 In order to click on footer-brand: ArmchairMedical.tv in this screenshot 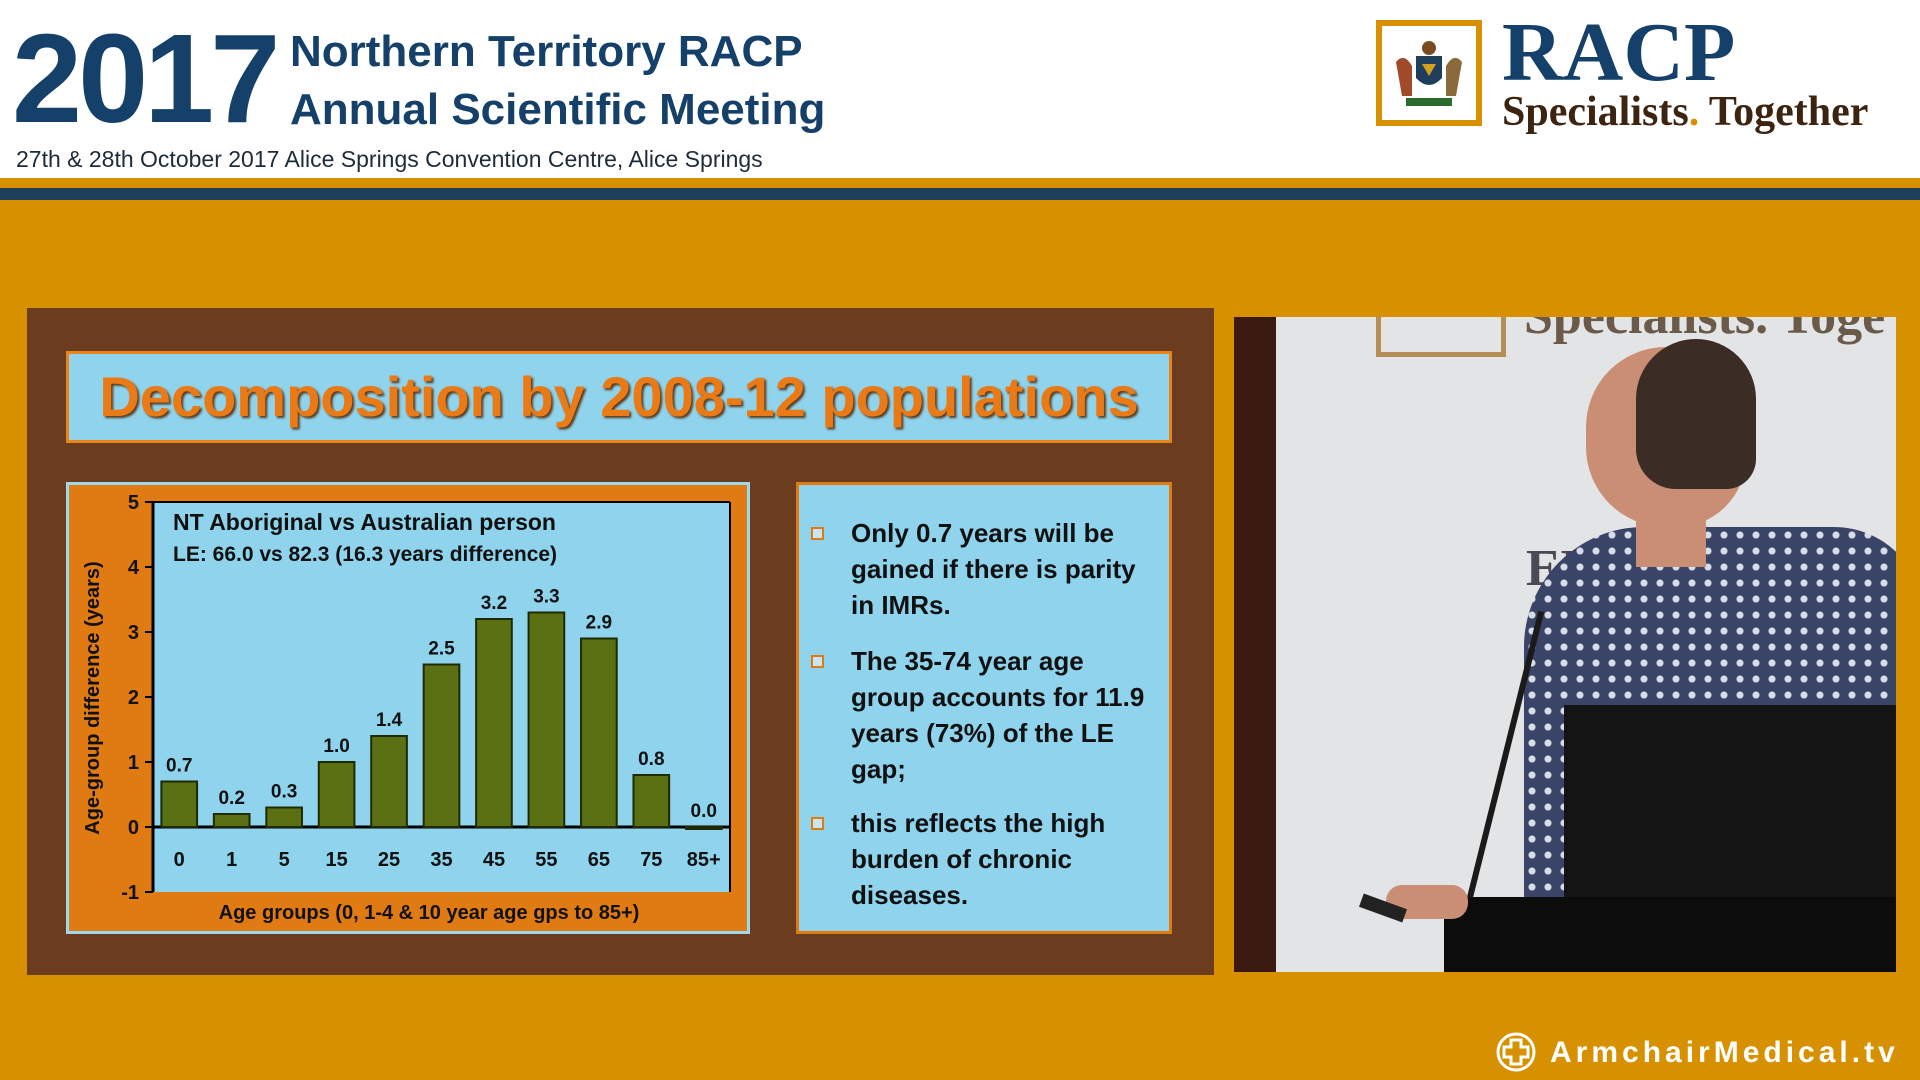, I will do `click(1724, 1052)`.